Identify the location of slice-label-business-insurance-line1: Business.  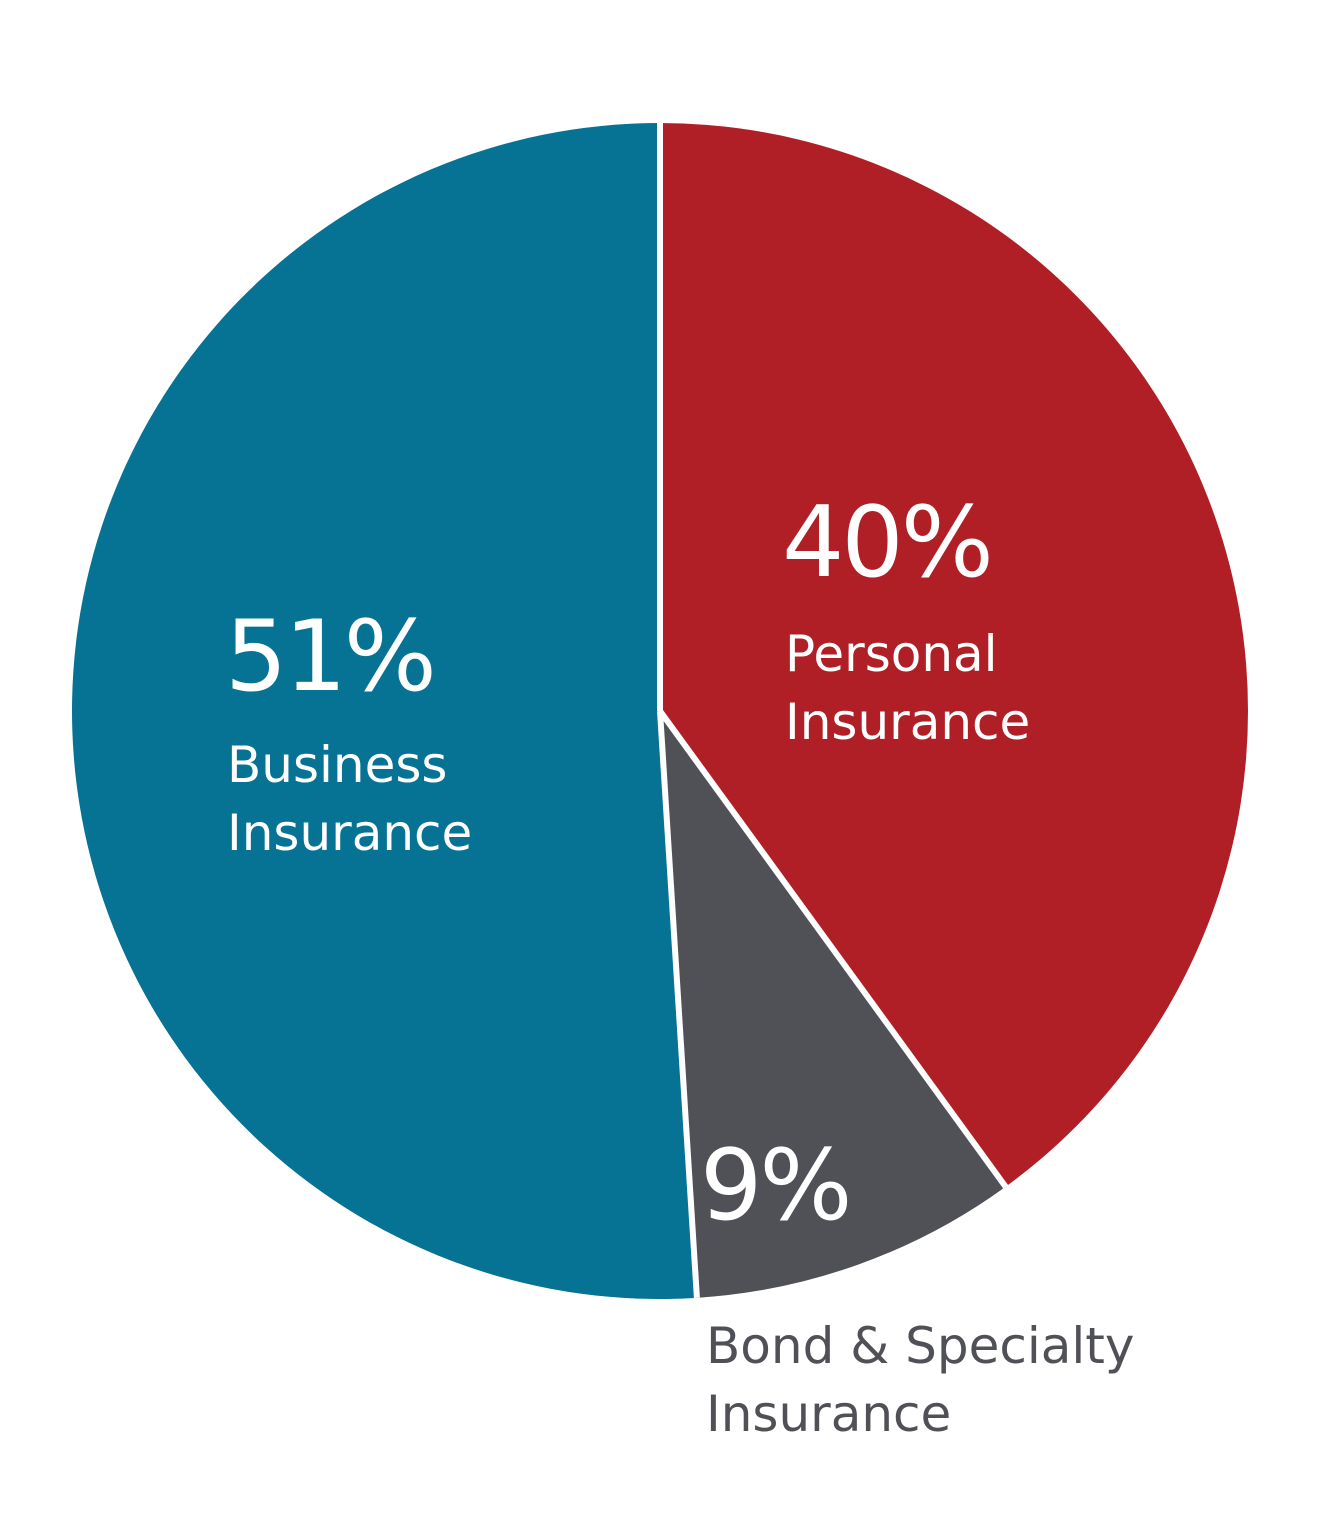
(337, 765).